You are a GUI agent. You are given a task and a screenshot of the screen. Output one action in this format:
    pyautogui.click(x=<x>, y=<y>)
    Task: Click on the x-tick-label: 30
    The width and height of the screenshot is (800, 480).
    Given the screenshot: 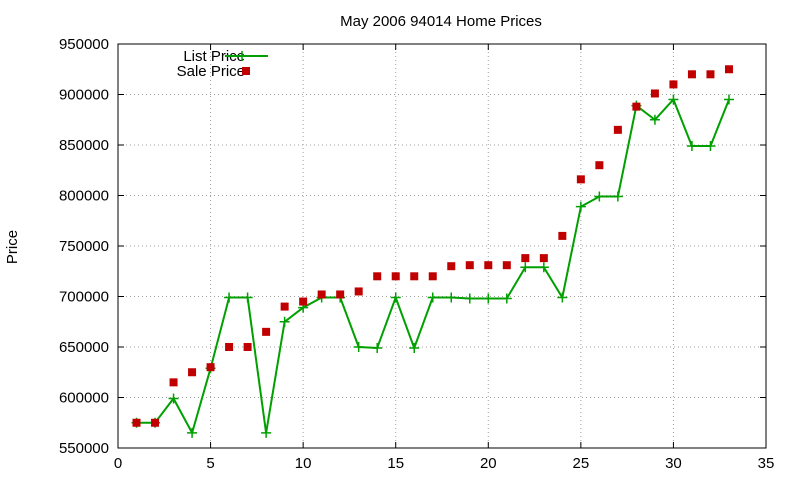 What is the action you would take?
    pyautogui.click(x=673, y=463)
    